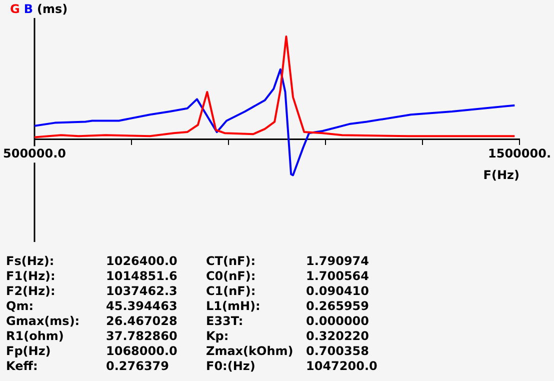 Image resolution: width=554 pixels, height=381 pixels. What do you see at coordinates (338, 261) in the screenshot?
I see `text: 1.790974` at bounding box center [338, 261].